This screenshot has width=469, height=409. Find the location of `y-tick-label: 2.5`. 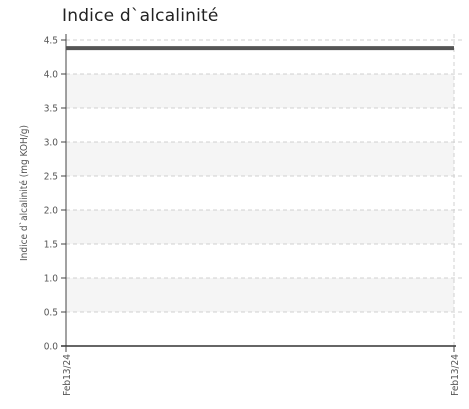

y-tick-label: 2.5 is located at coordinates (51, 177).